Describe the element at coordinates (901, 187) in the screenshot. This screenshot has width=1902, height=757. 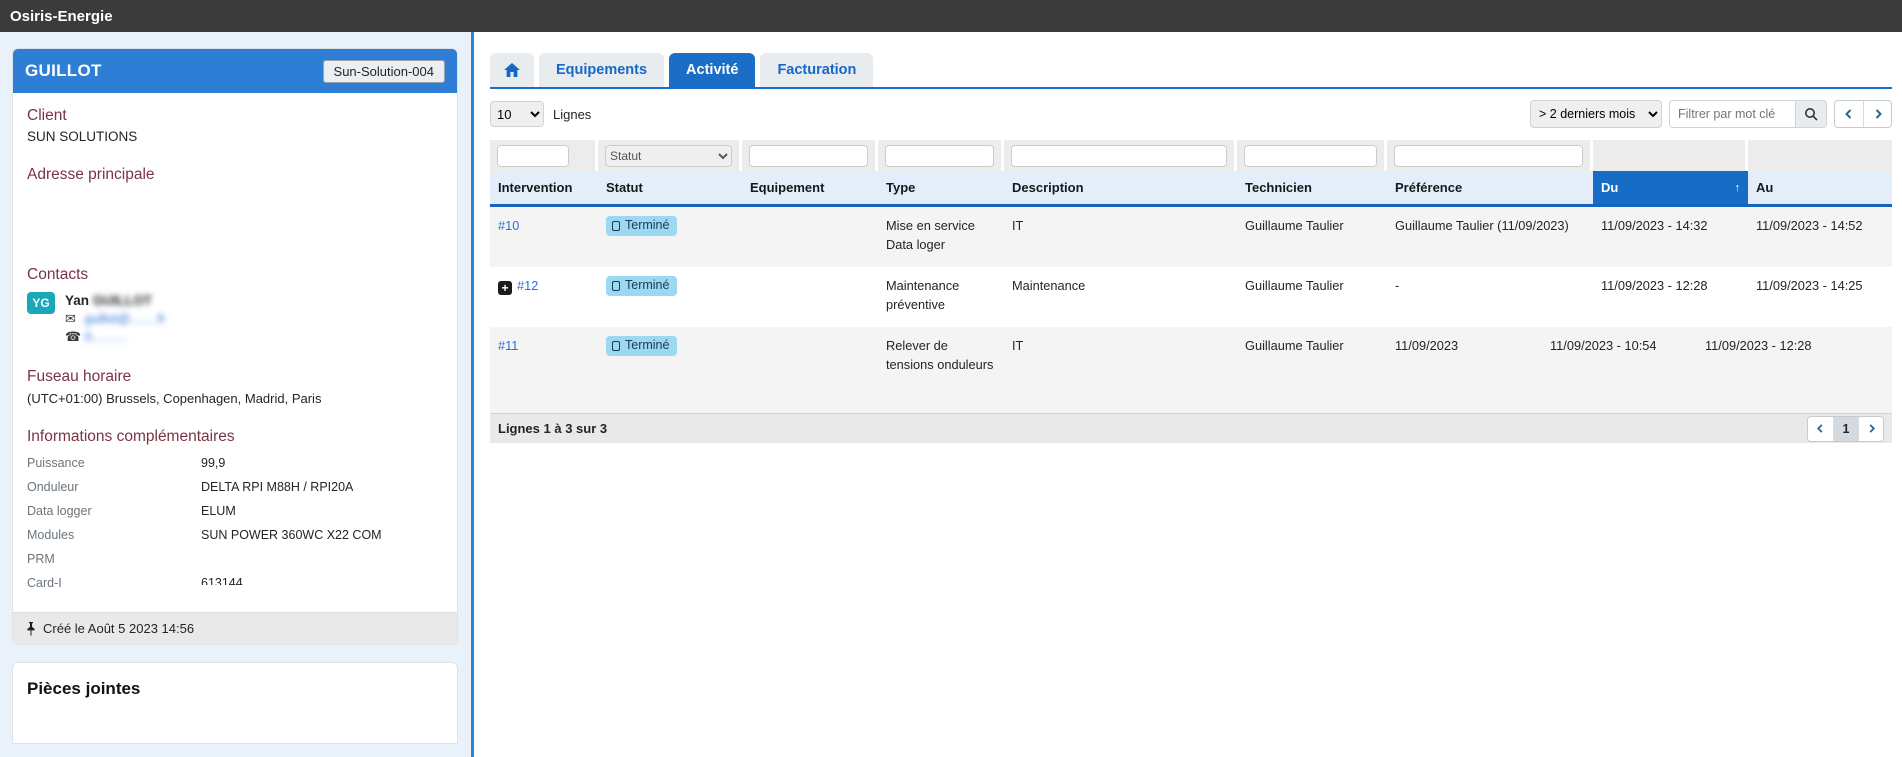
I see `header-type: Type` at that location.